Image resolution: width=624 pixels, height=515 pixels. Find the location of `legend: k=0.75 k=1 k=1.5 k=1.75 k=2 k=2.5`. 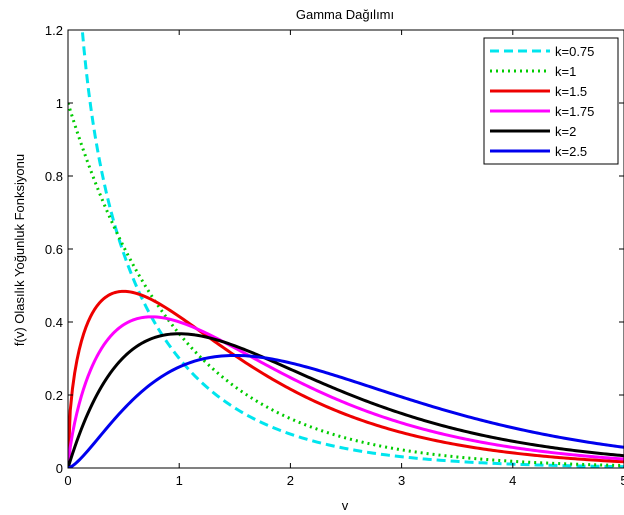

legend: k=0.75 k=1 k=1.5 k=1.75 k=2 k=2.5 is located at coordinates (551, 101).